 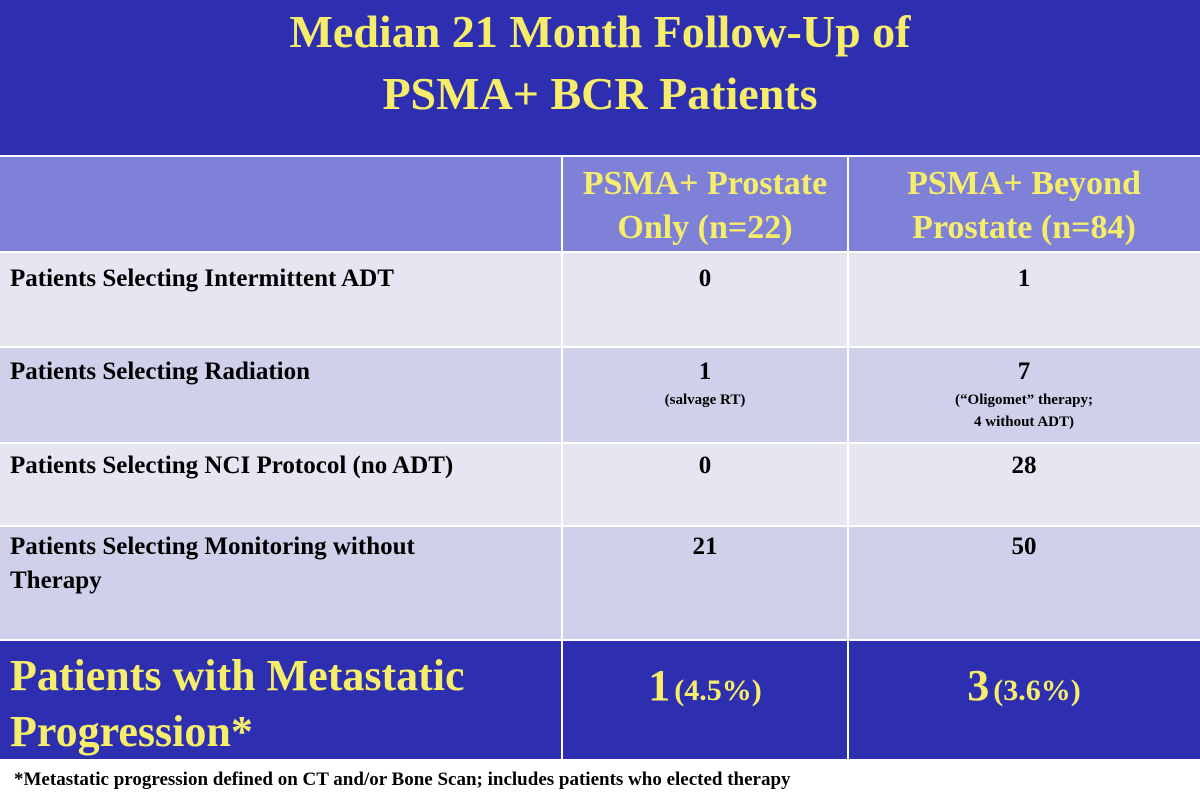 I want to click on final-label-line: Patients with Metastatic, so click(x=237, y=675).